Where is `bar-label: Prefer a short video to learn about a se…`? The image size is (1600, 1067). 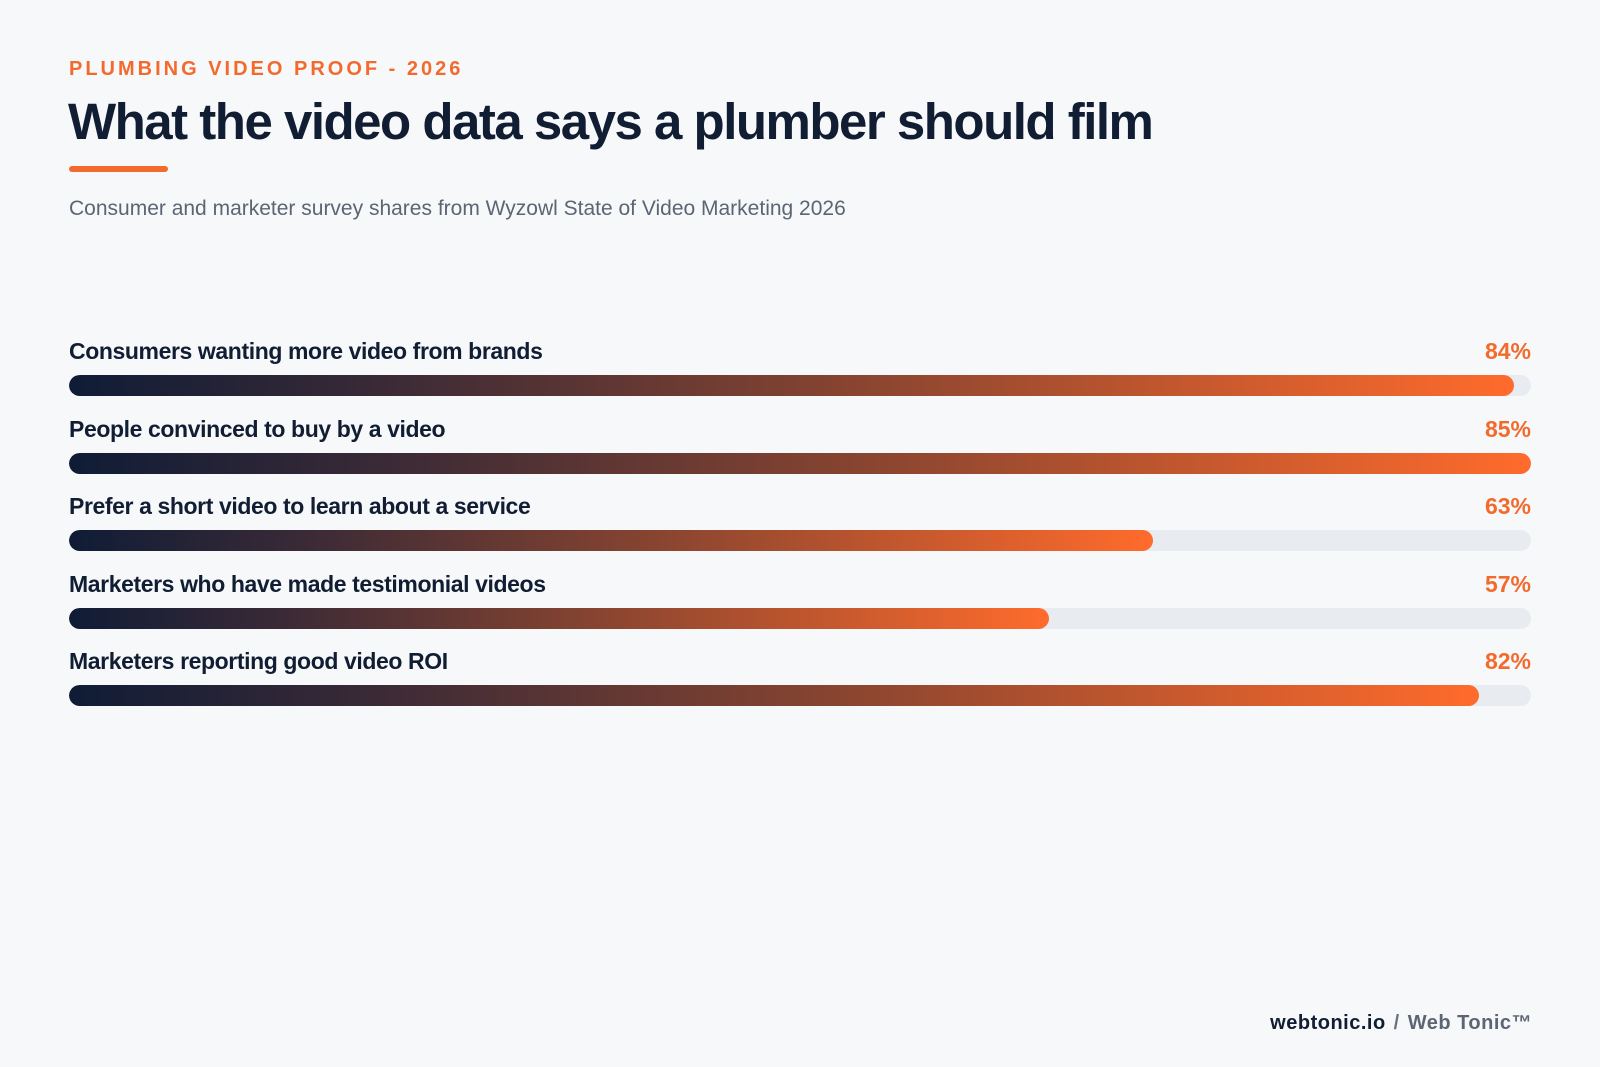
bar-label: Prefer a short video to learn about a se… is located at coordinates (300, 506).